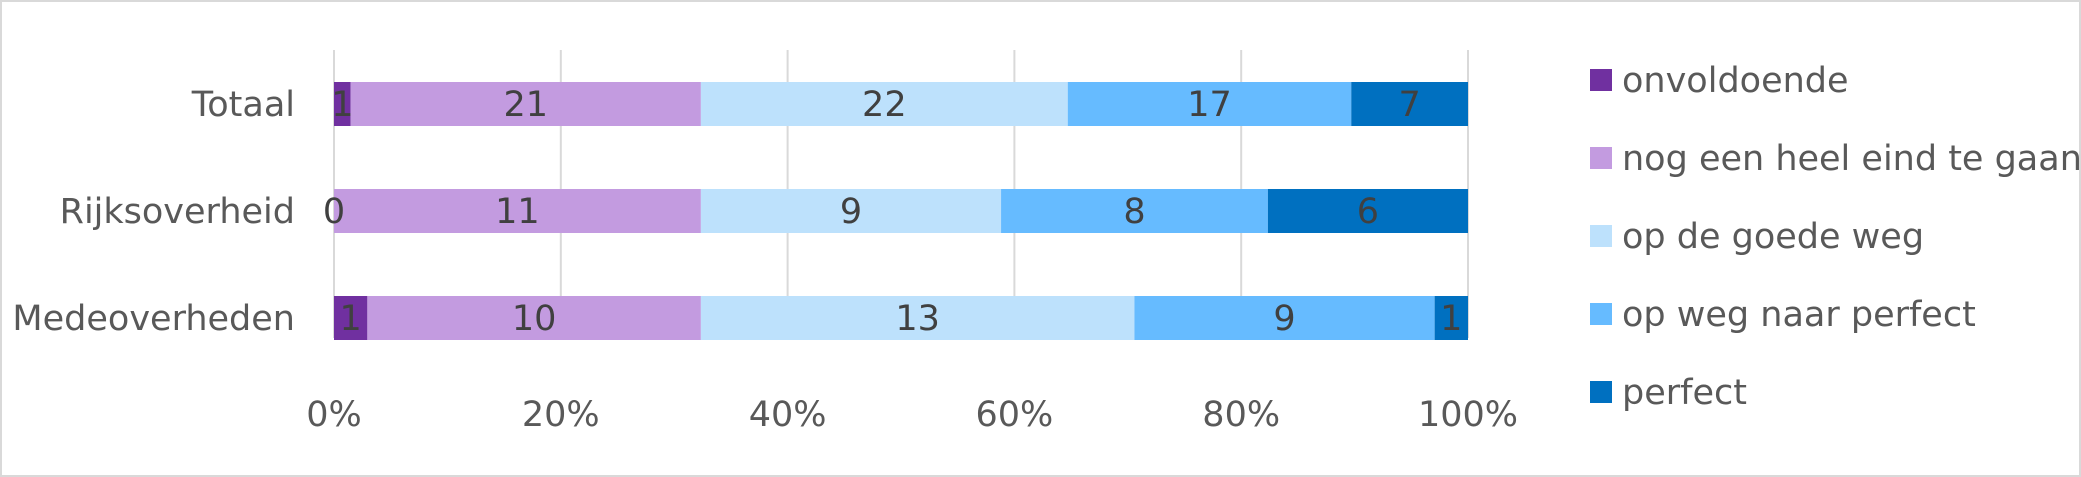 The height and width of the screenshot is (477, 2081). I want to click on data-label: 21, so click(526, 105).